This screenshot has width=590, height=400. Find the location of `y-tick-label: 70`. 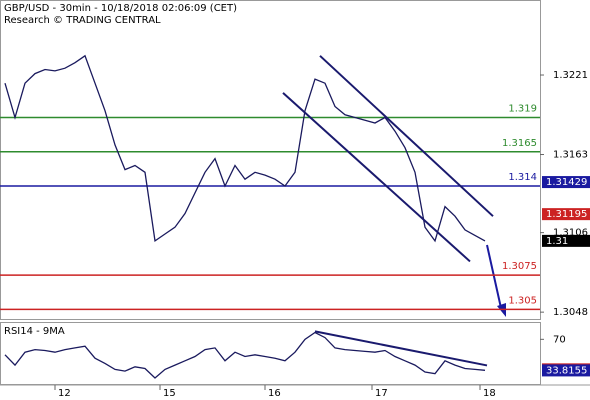

y-tick-label: 70 is located at coordinates (559, 339).